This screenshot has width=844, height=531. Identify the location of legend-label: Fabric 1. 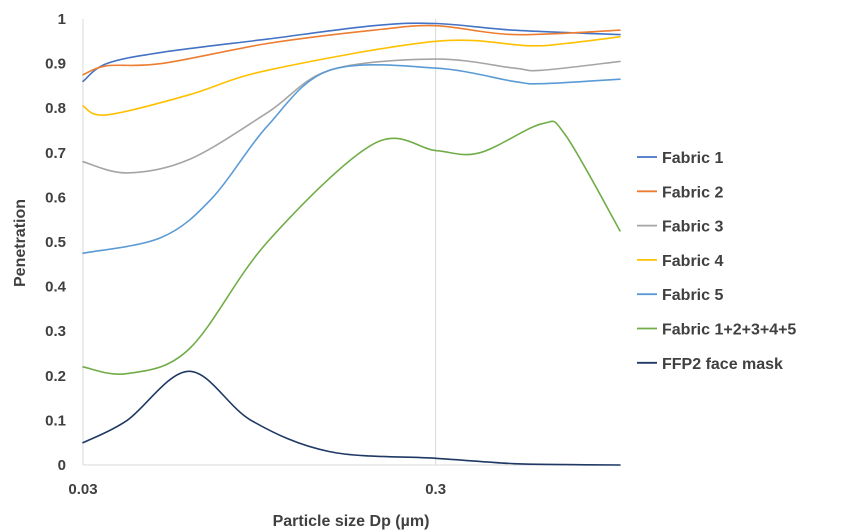
(692, 158).